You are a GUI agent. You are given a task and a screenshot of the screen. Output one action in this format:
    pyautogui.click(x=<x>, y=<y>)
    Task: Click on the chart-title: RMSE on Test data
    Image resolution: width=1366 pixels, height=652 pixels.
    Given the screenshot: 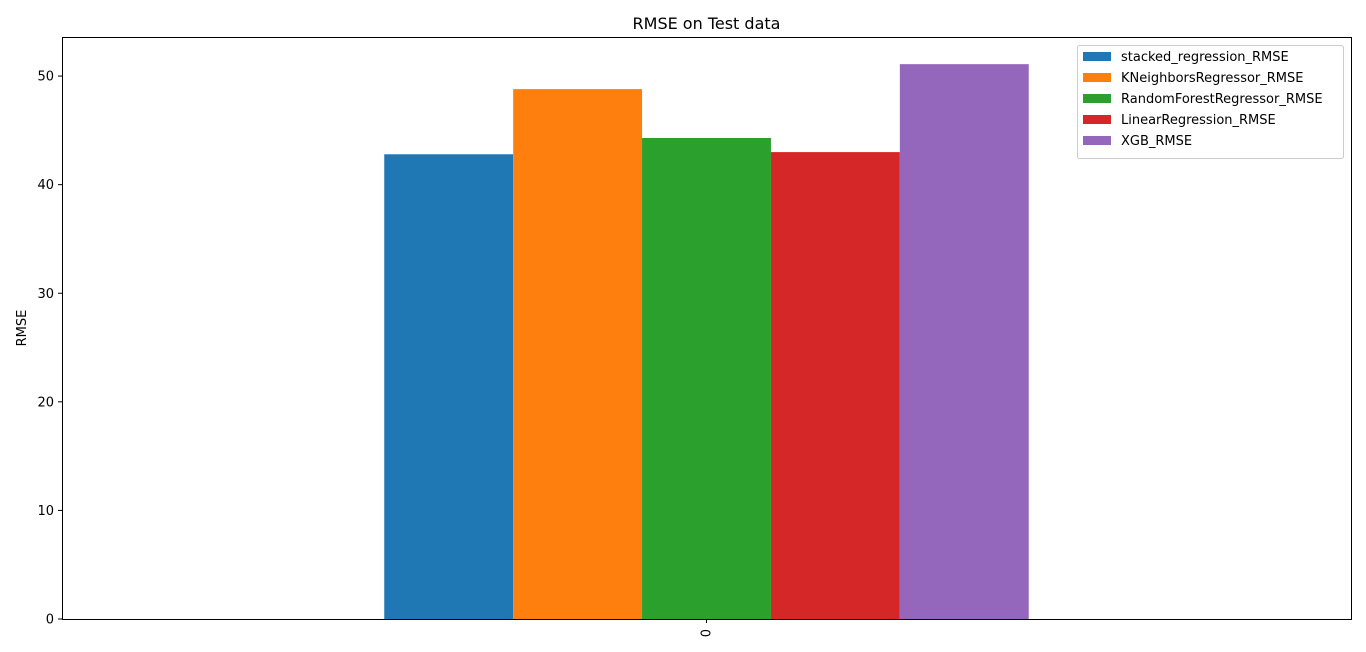 What is the action you would take?
    pyautogui.click(x=707, y=23)
    